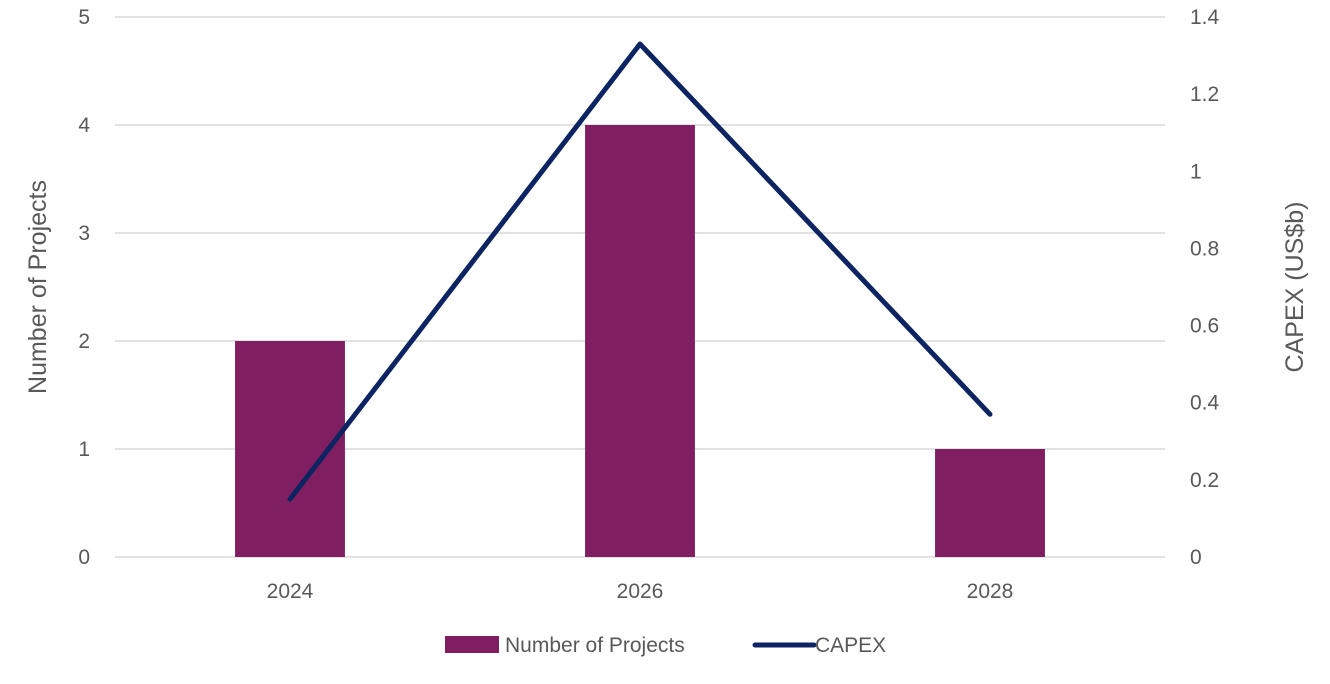 The image size is (1330, 684). Describe the element at coordinates (1205, 287) in the screenshot. I see `right-axis-ticks: 0 0.2 0.4 0.6 0.8 1 1.2 1.4` at that location.